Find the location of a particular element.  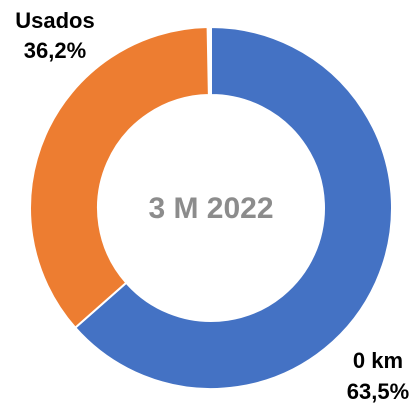

category-label: 0 km is located at coordinates (378, 360).